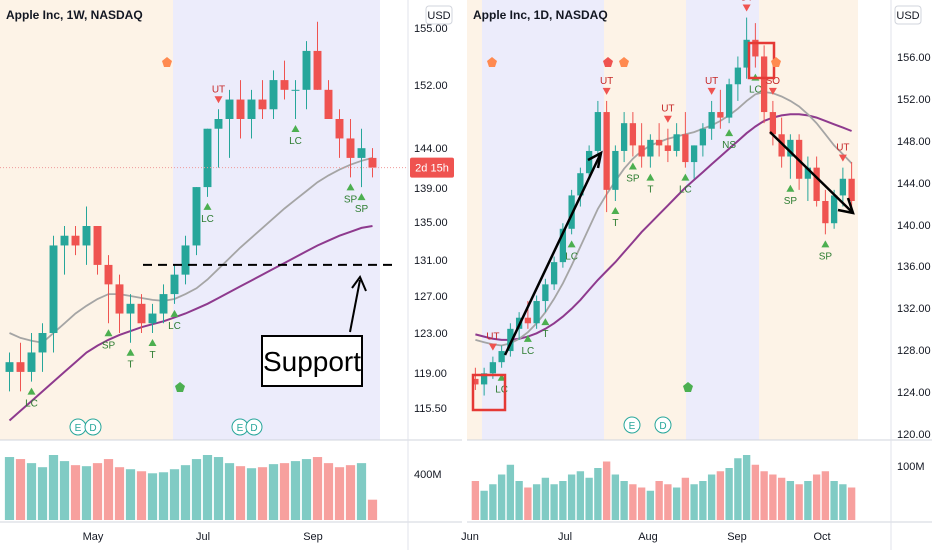 The width and height of the screenshot is (932, 550). I want to click on weekly-signal-up-arrow, so click(152, 342).